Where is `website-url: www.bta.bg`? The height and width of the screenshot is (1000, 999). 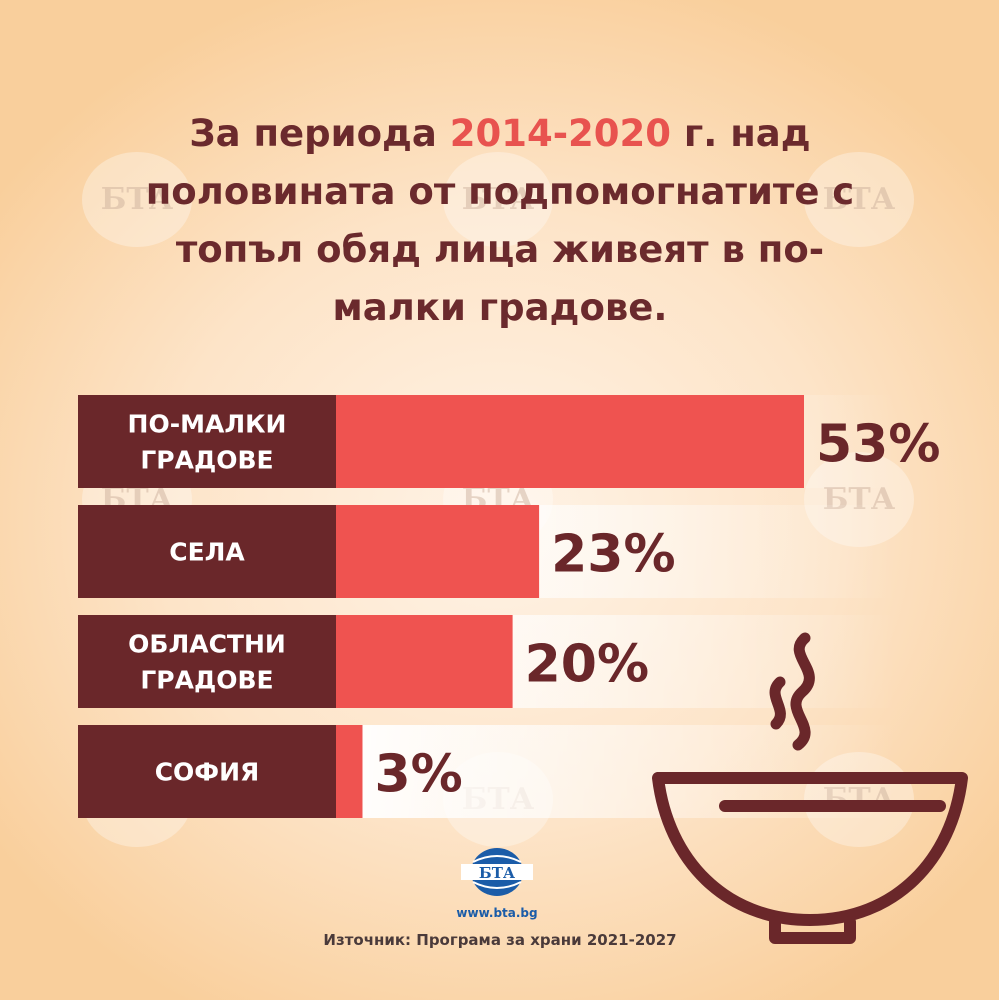
website-url: www.bta.bg is located at coordinates (497, 913).